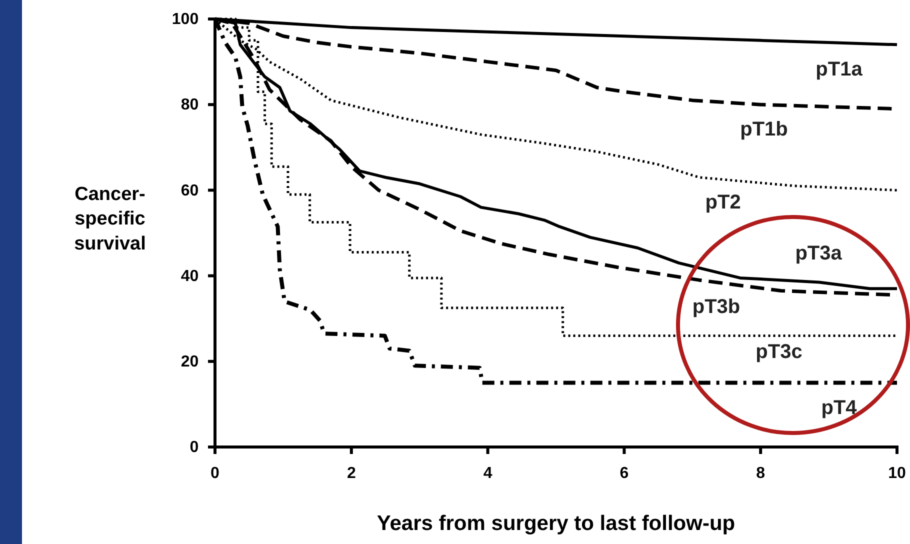 Image resolution: width=910 pixels, height=544 pixels. What do you see at coordinates (110, 219) in the screenshot?
I see `y-axis-title: Cancer-specific survival` at bounding box center [110, 219].